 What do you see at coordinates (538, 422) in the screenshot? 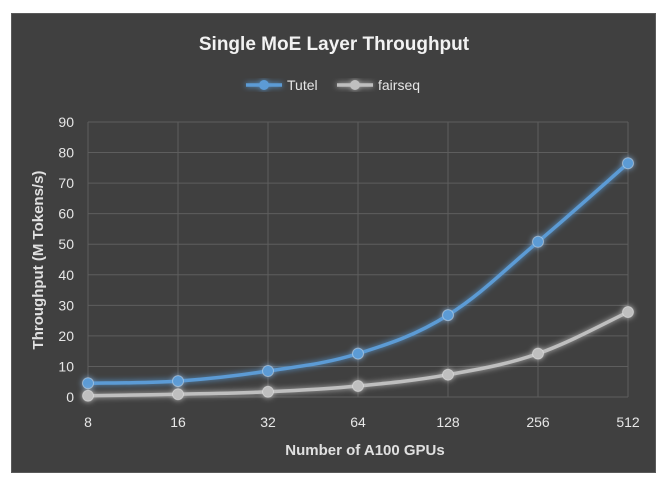
I see `x-tick-label: 256` at bounding box center [538, 422].